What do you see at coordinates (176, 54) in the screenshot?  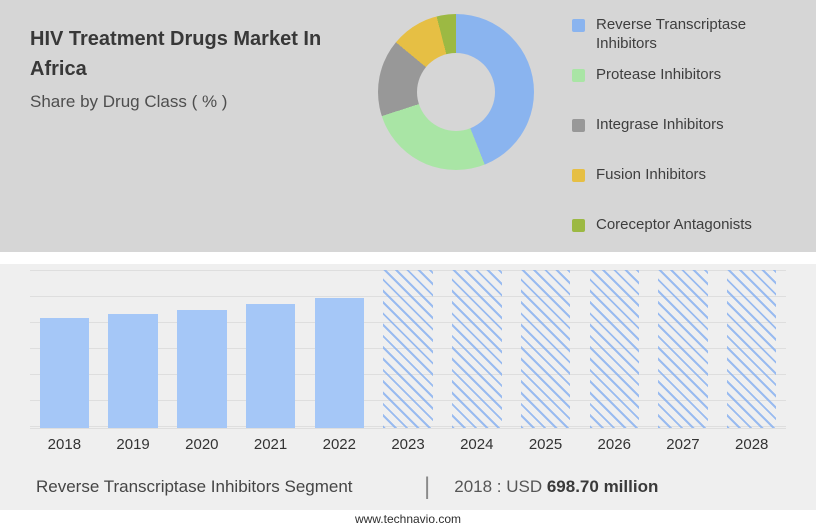 I see `page-title: HIV Treatment Drugs Market In Africa` at bounding box center [176, 54].